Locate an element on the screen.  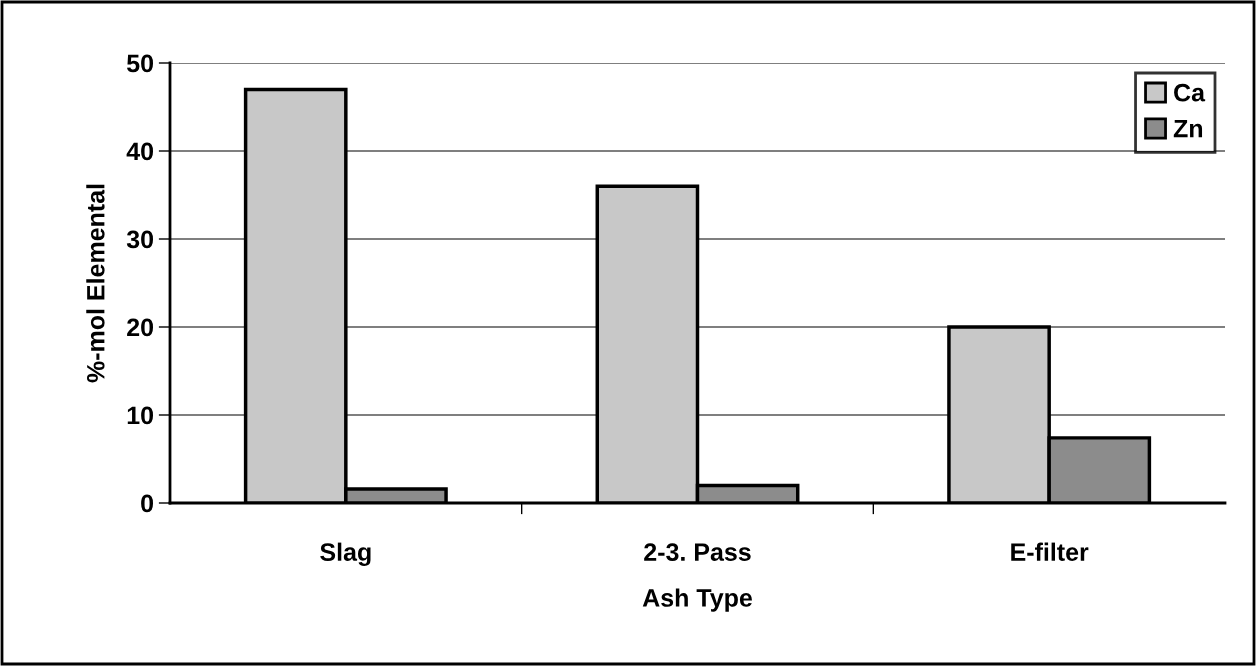
y-tick-label: 0 is located at coordinates (147, 503).